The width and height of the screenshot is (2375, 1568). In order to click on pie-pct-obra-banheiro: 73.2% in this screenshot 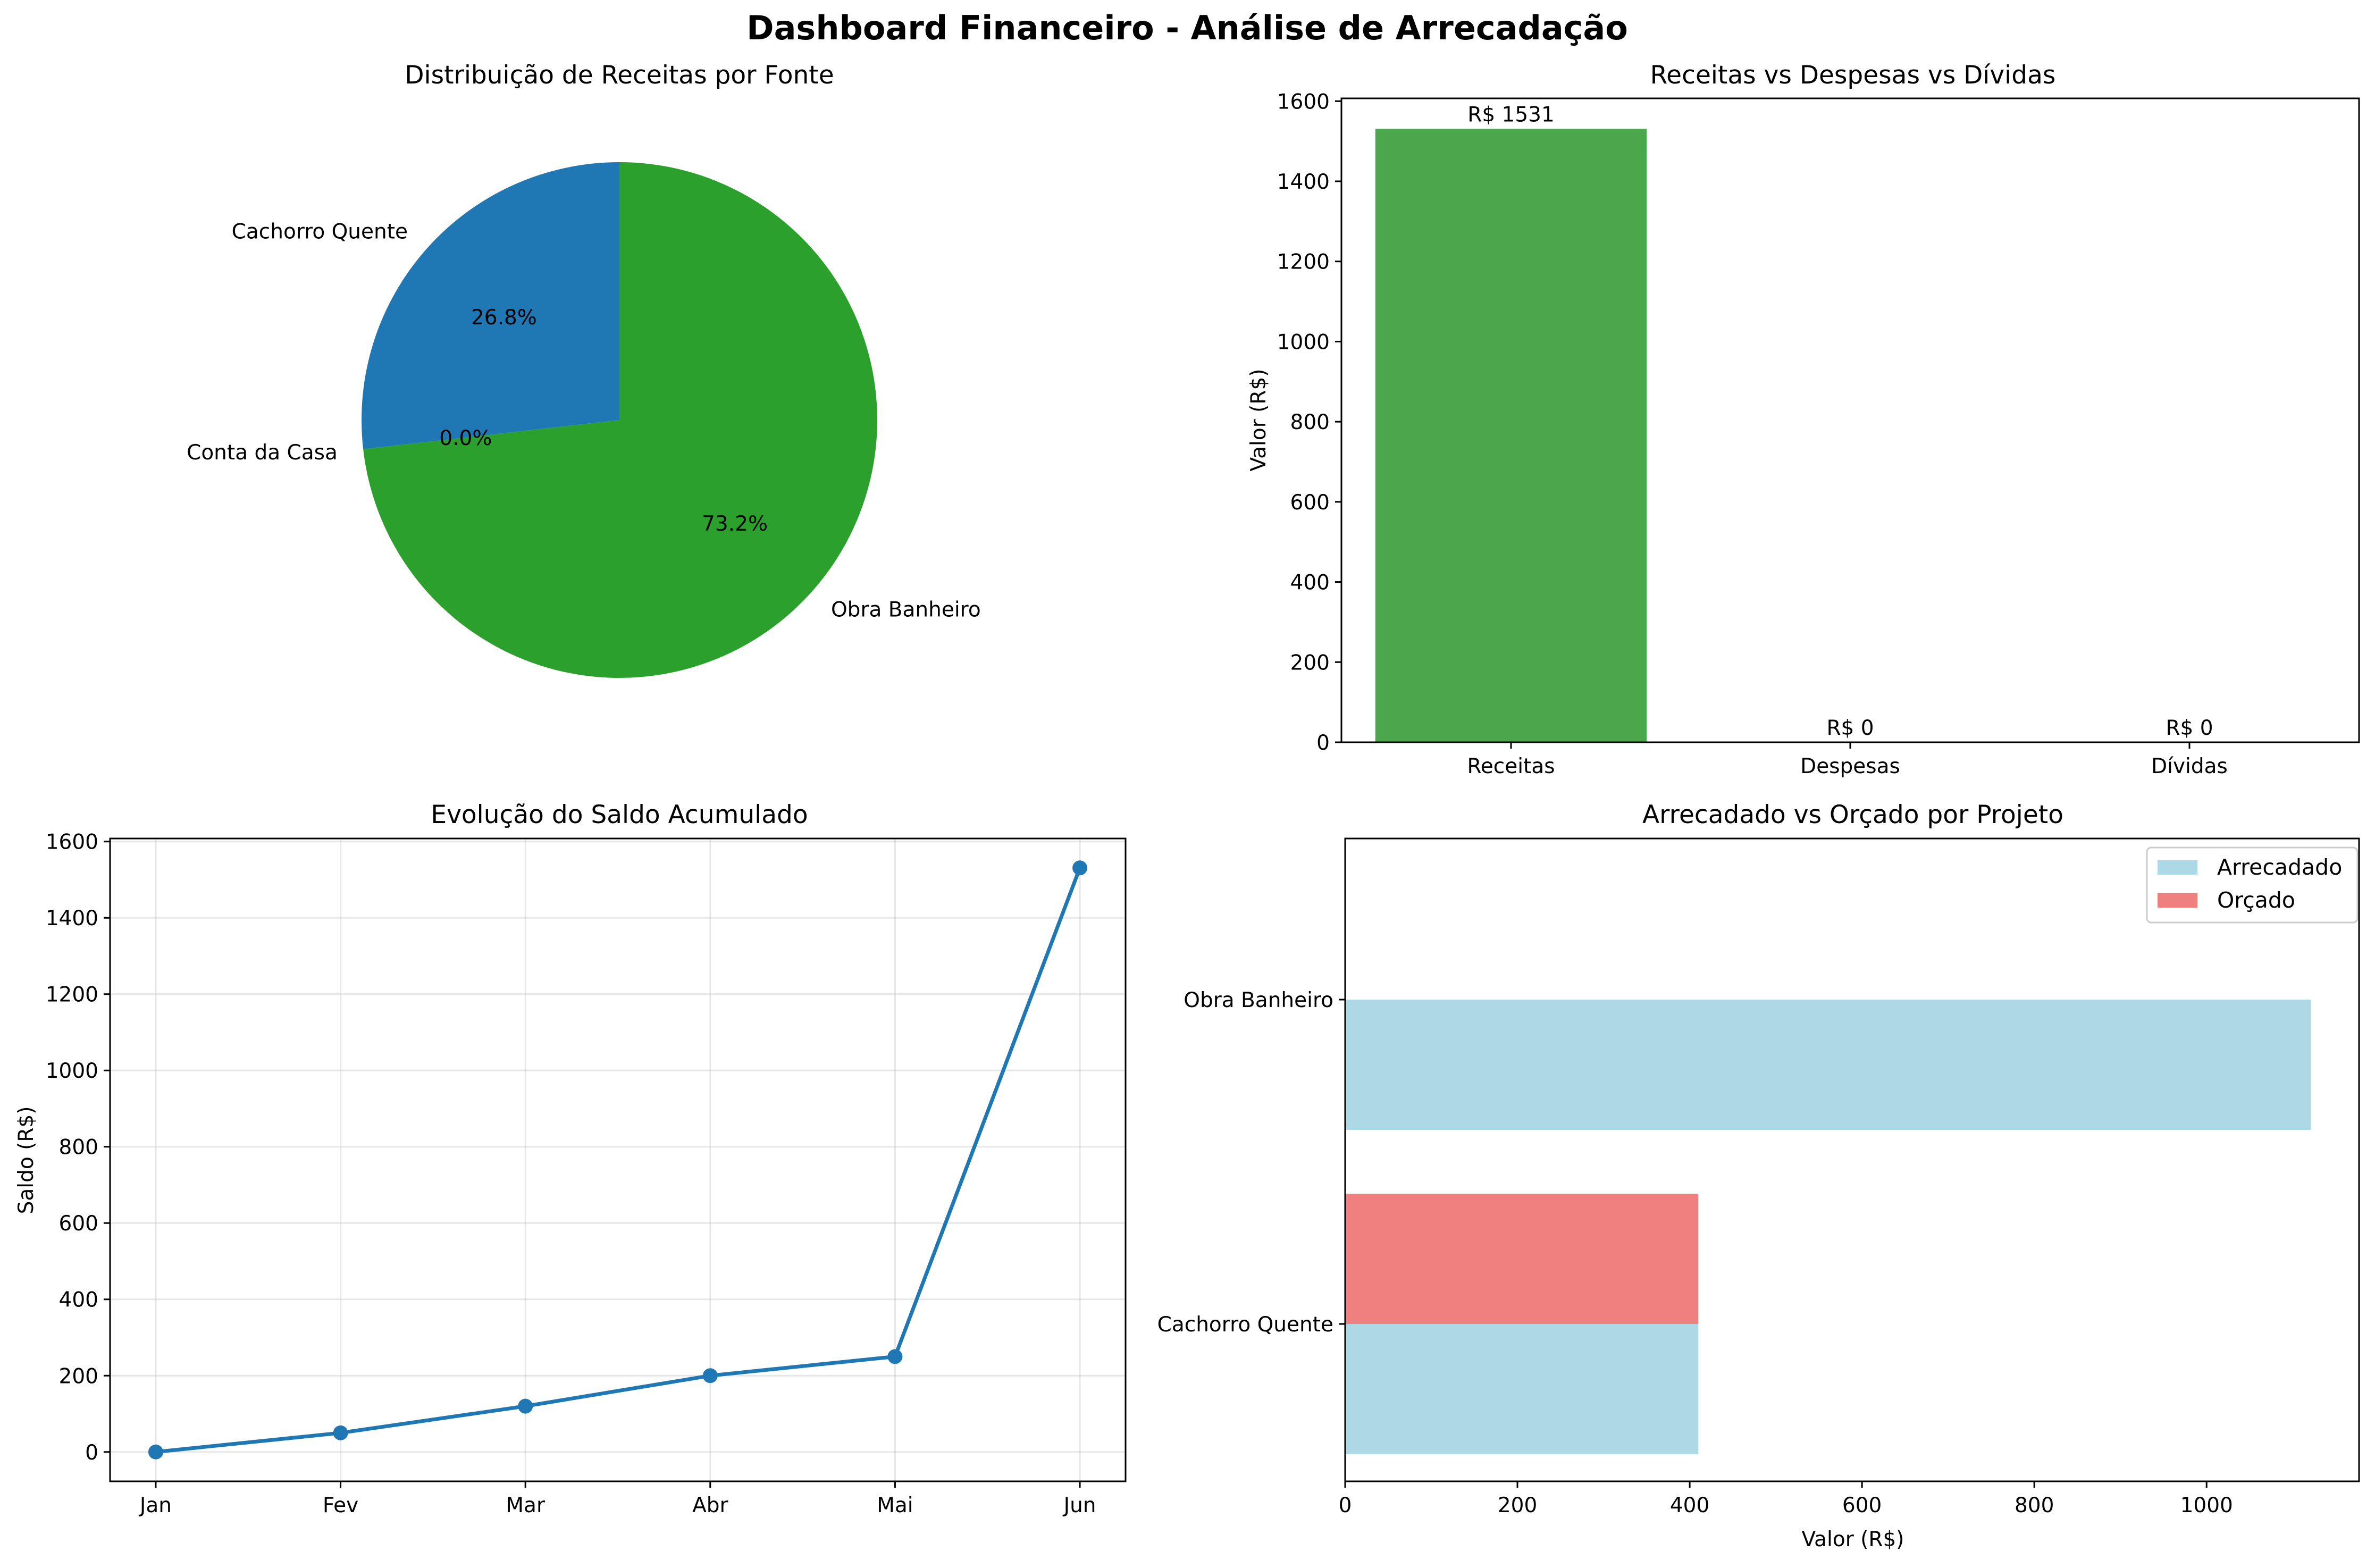, I will do `click(735, 524)`.